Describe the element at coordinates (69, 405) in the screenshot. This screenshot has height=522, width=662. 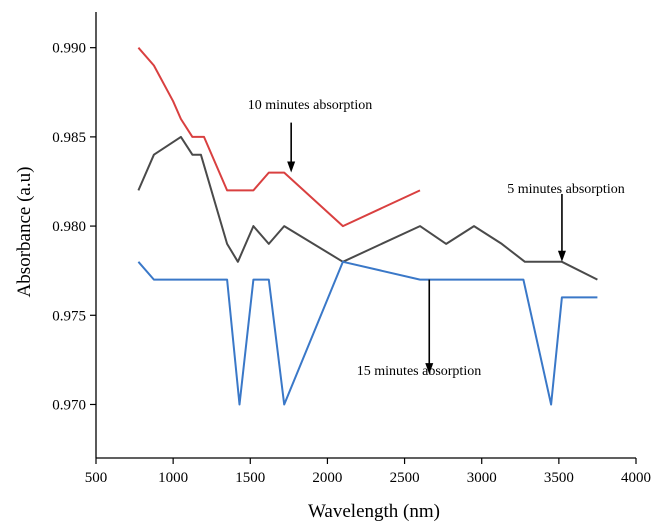
I see `y-tick-label: 0.970` at that location.